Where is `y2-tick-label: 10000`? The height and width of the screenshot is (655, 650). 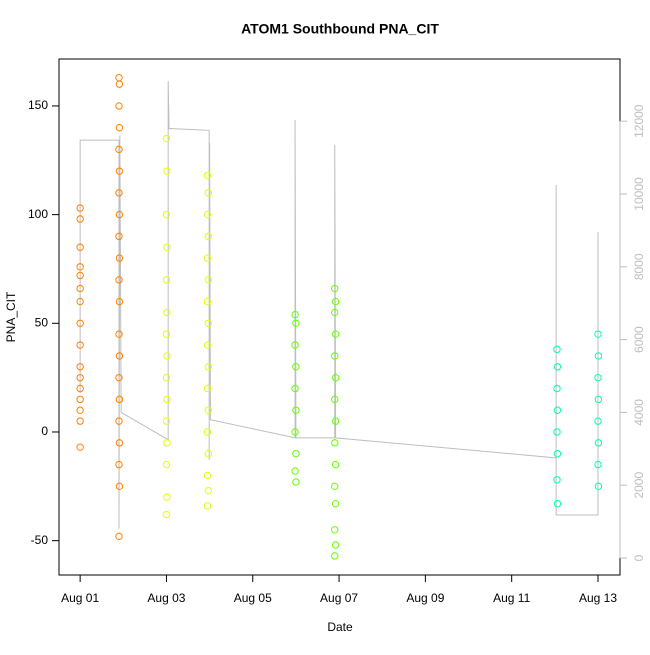
y2-tick-label: 10000 is located at coordinates (639, 194).